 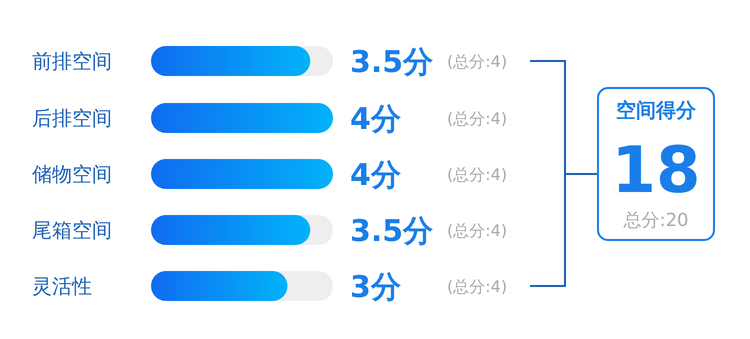 I want to click on y-tick-label: 尾箱空间, so click(x=72, y=230).